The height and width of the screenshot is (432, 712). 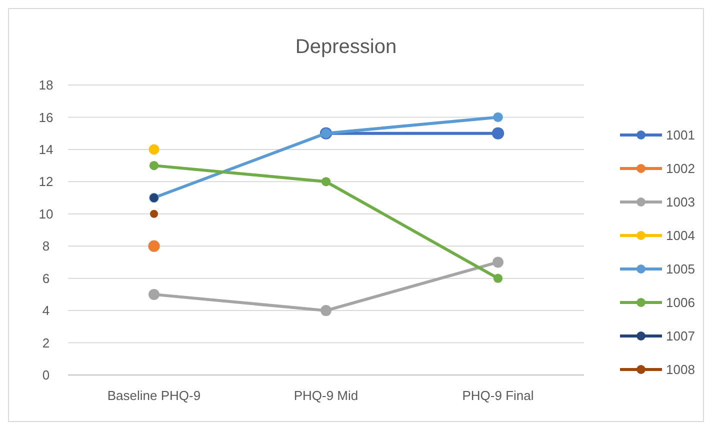 What do you see at coordinates (46, 117) in the screenshot?
I see `y-tick-label: 16` at bounding box center [46, 117].